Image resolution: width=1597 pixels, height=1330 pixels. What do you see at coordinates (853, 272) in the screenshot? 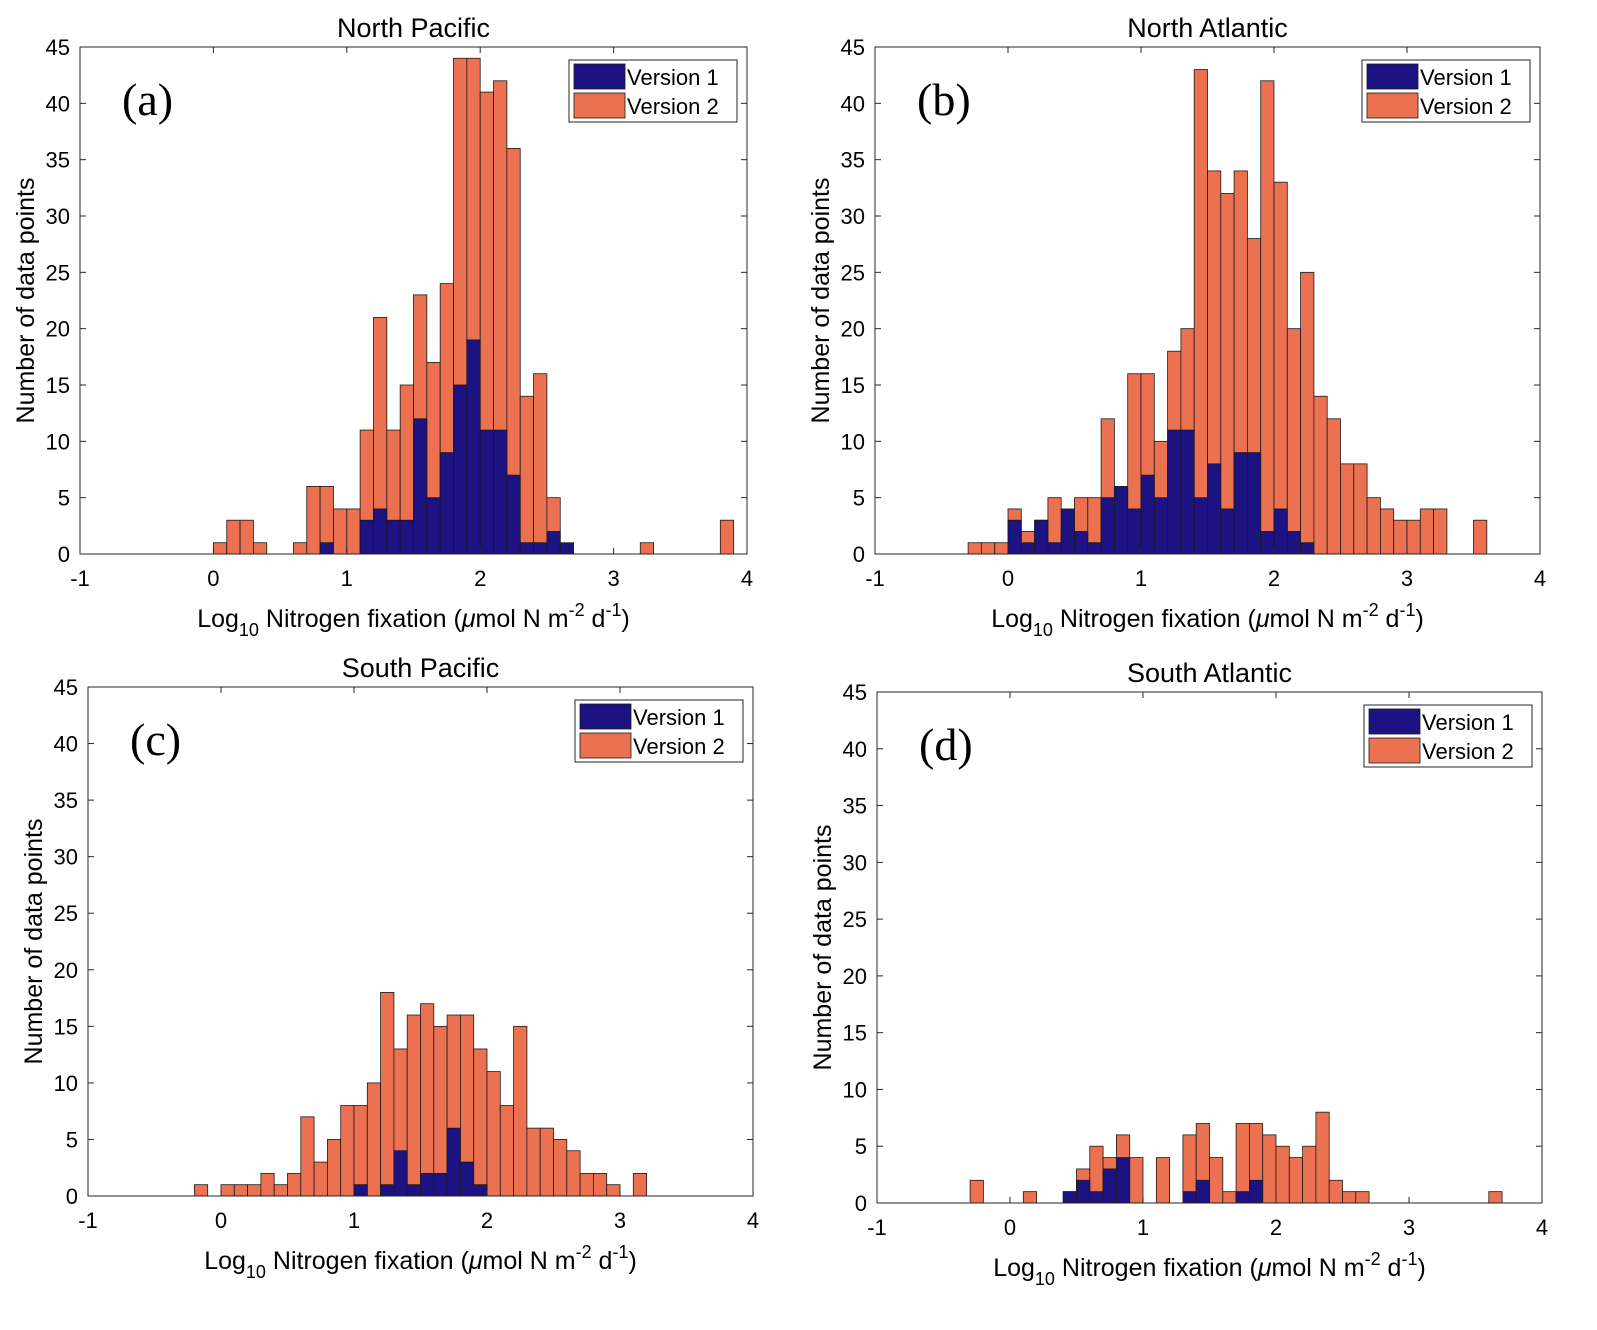
I see `y-tick-label: 25` at bounding box center [853, 272].